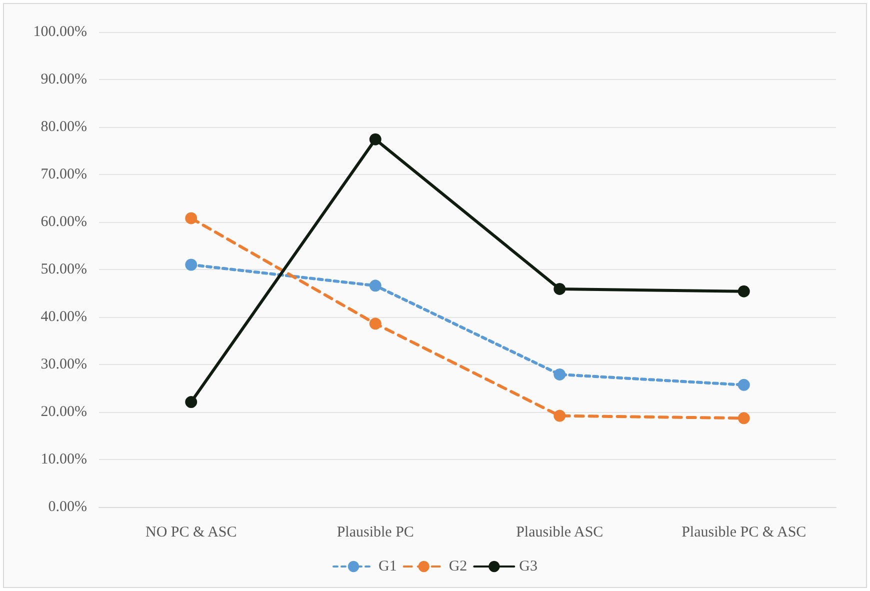  What do you see at coordinates (560, 532) in the screenshot?
I see `x-tick-label: Plausible ASC` at bounding box center [560, 532].